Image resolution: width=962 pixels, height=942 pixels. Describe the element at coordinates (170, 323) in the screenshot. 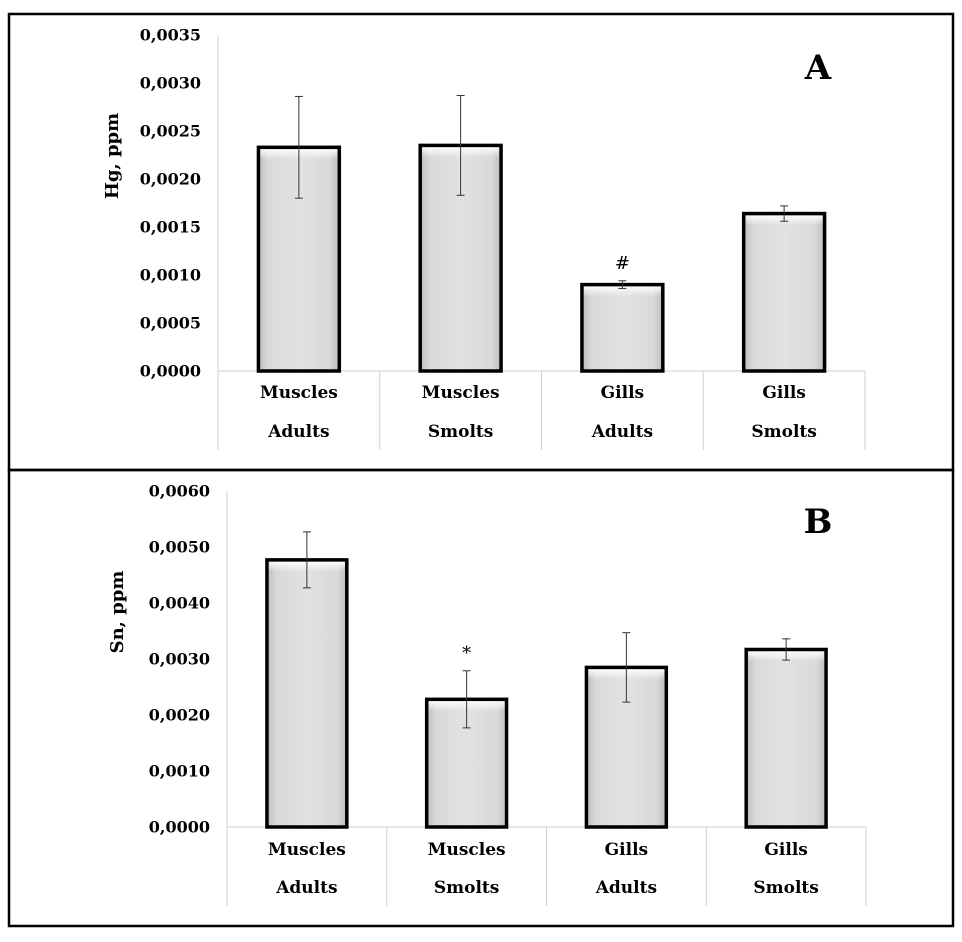

I see `panel-a-y-tick-label: 0,0005` at that location.